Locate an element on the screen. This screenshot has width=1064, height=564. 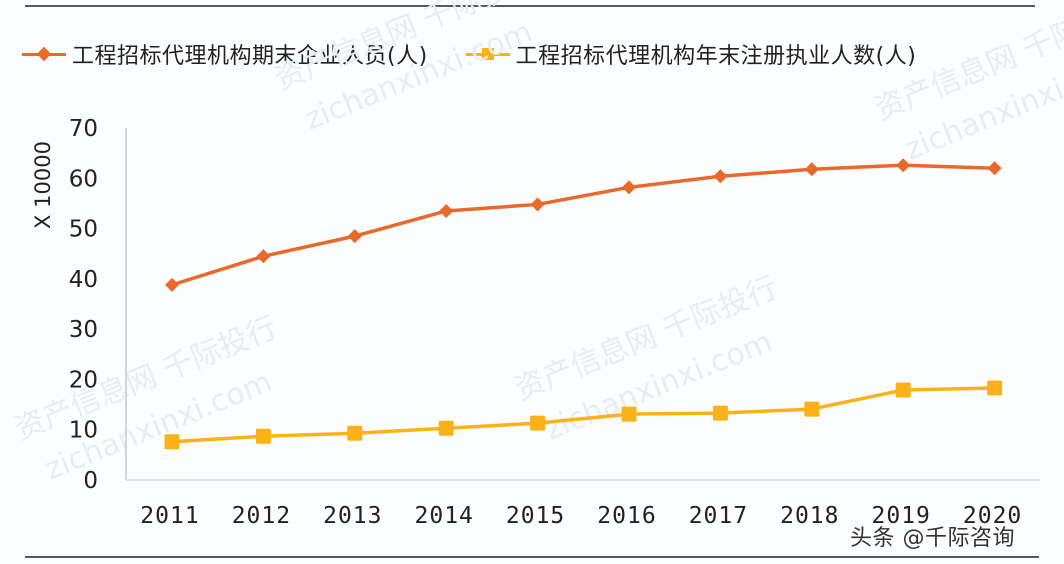
x-tick-label: 2018 is located at coordinates (809, 516).